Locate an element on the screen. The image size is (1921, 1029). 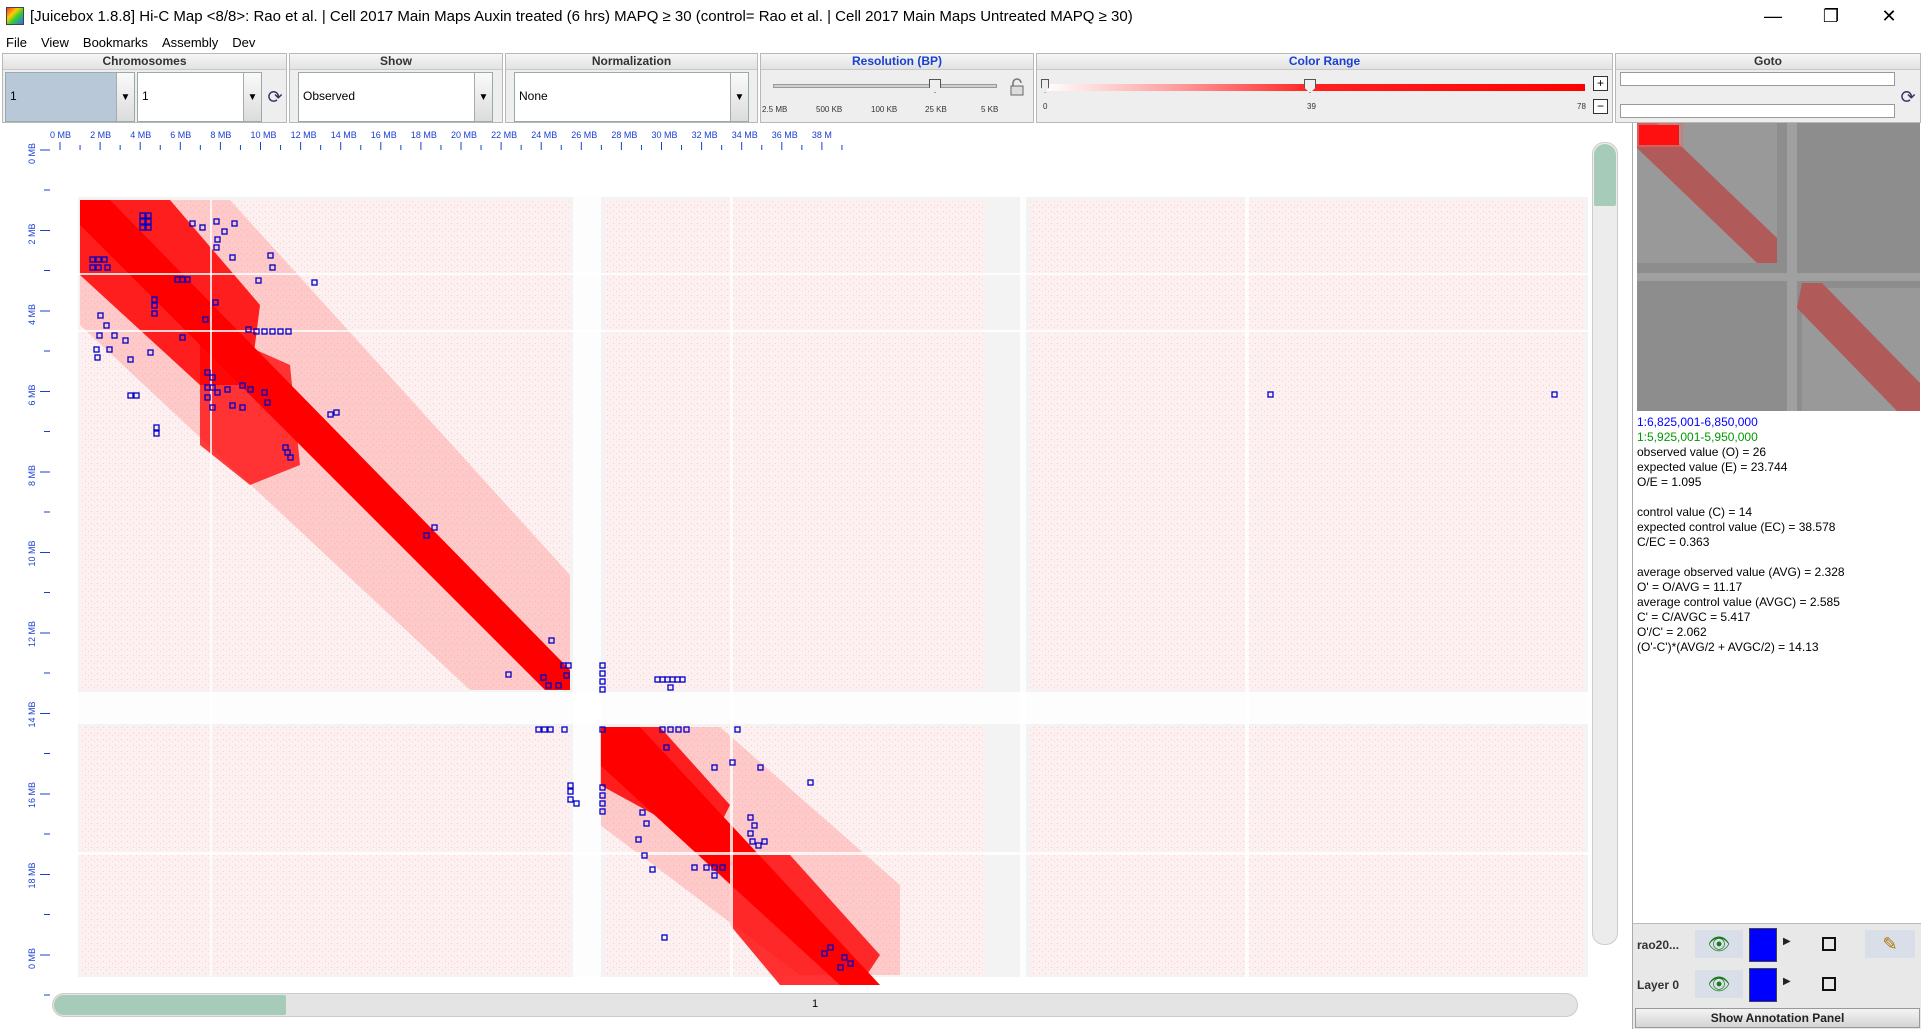
horizontal-scrollbar-thumb is located at coordinates (170, 1005).